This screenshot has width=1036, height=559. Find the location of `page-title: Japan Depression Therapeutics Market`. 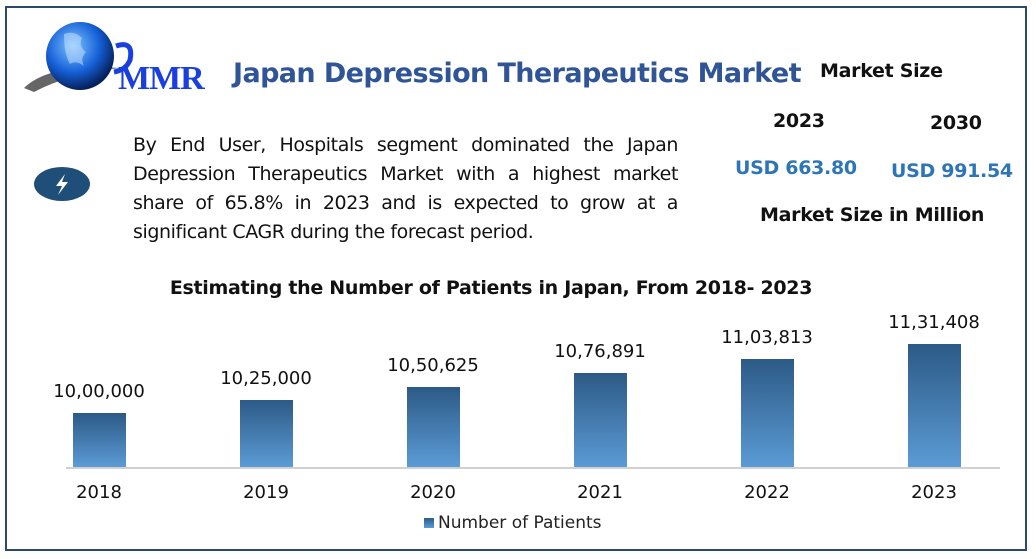

page-title: Japan Depression Therapeutics Market is located at coordinates (517, 73).